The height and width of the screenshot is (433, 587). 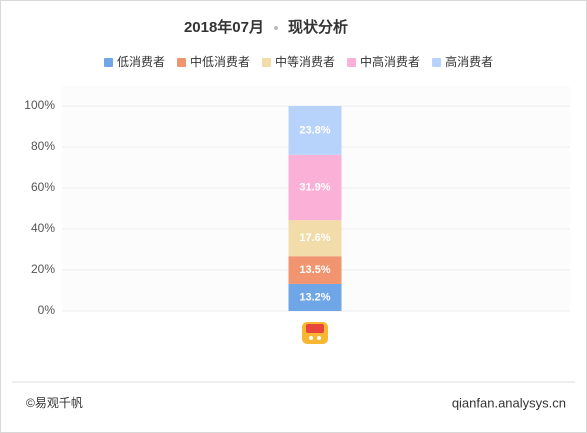 What do you see at coordinates (220, 61) in the screenshot?
I see `legend-label: 中低消费者` at bounding box center [220, 61].